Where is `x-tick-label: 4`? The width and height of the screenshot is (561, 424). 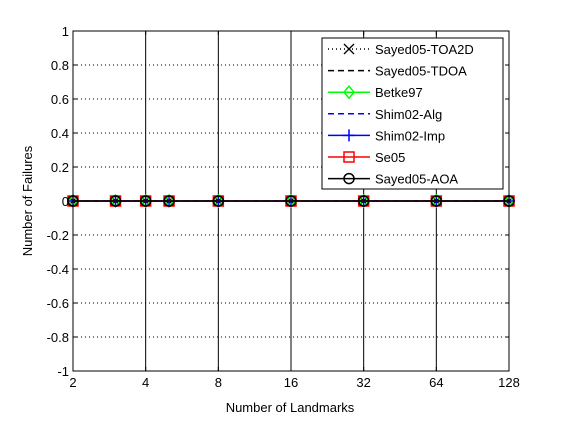 x-tick-label: 4 is located at coordinates (145, 382).